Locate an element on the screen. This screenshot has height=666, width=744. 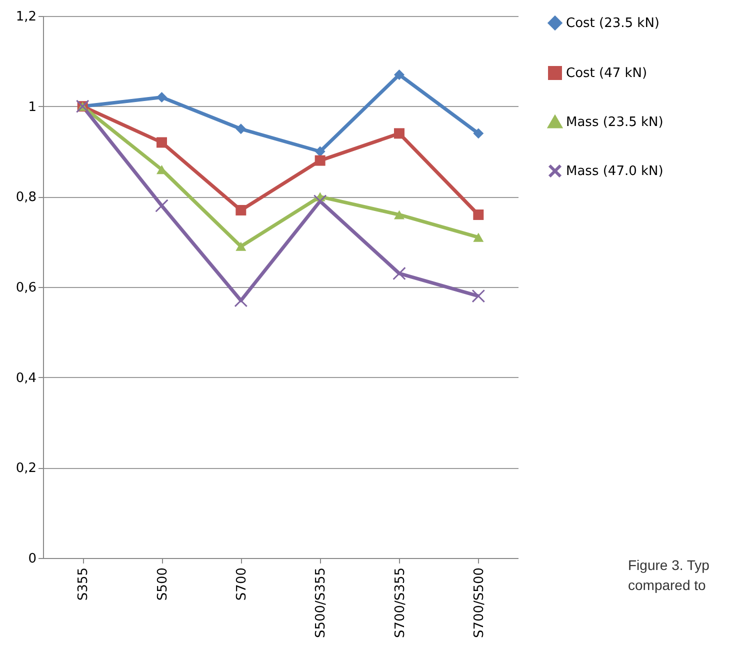
legend-label: Mass (23.5 kN) is located at coordinates (615, 122).